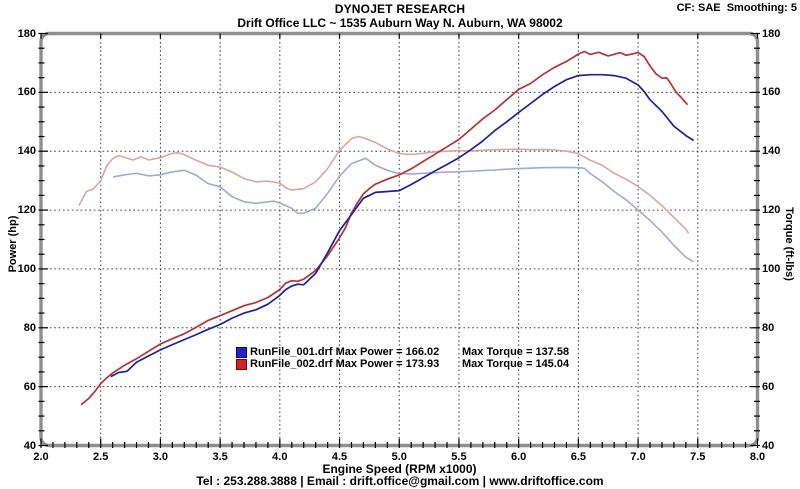 The image size is (800, 489). What do you see at coordinates (26, 151) in the screenshot?
I see `y-tick-label-power: 140` at bounding box center [26, 151].